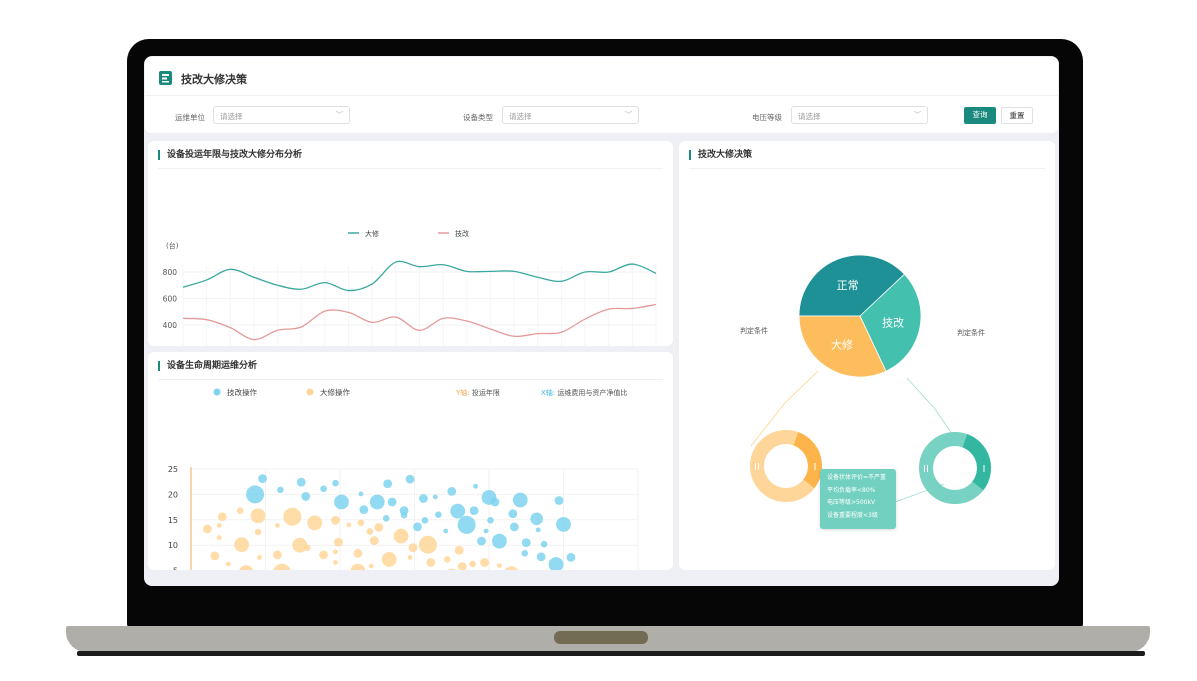 Image resolution: width=1197 pixels, height=681 pixels. What do you see at coordinates (984, 469) in the screenshot?
I see `donut-label: I` at bounding box center [984, 469].